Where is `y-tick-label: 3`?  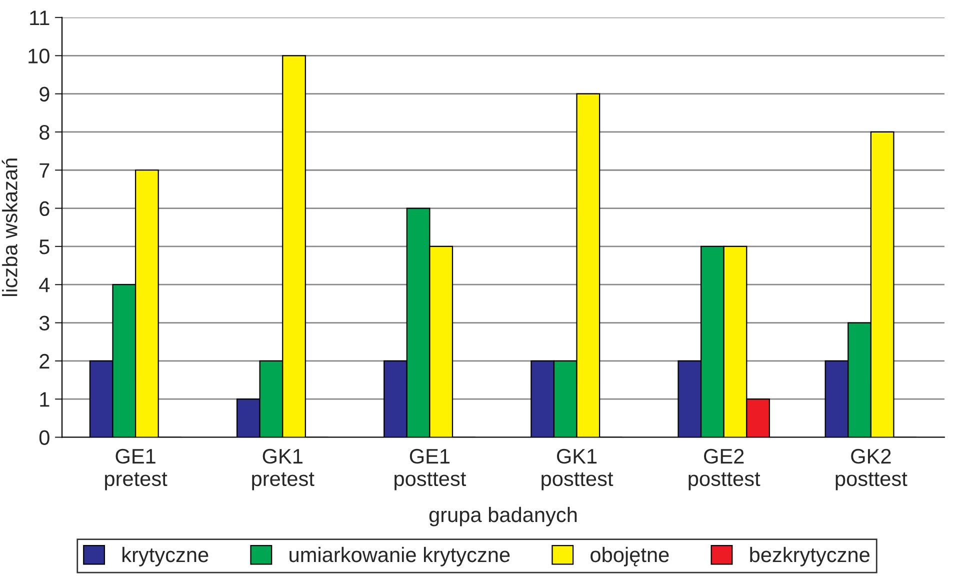
y-tick-label: 3 is located at coordinates (44, 323).